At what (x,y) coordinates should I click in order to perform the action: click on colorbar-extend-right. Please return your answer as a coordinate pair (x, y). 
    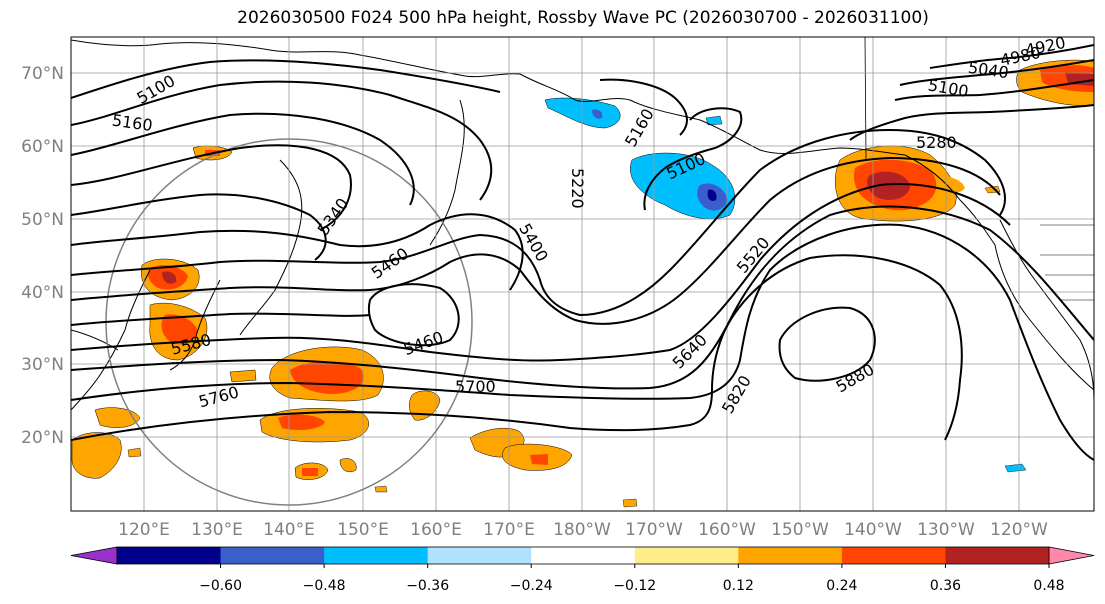
    Looking at the image, I should click on (1071, 555).